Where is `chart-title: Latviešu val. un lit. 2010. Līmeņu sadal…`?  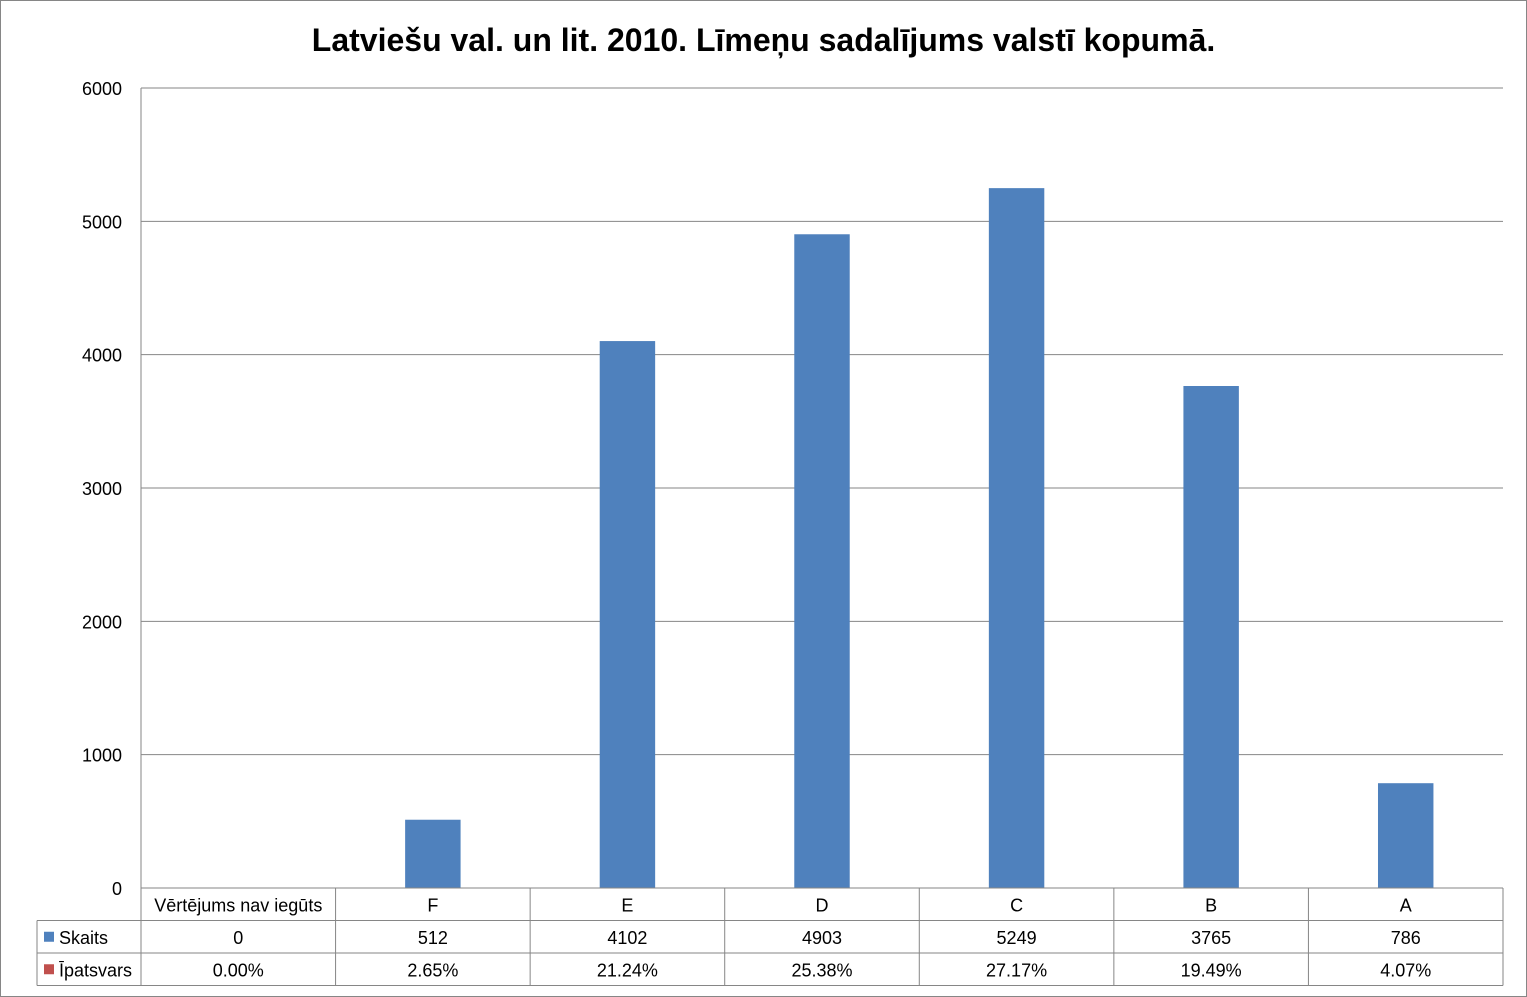
chart-title: Latviešu val. un lit. 2010. Līmeņu sadal… is located at coordinates (763, 40).